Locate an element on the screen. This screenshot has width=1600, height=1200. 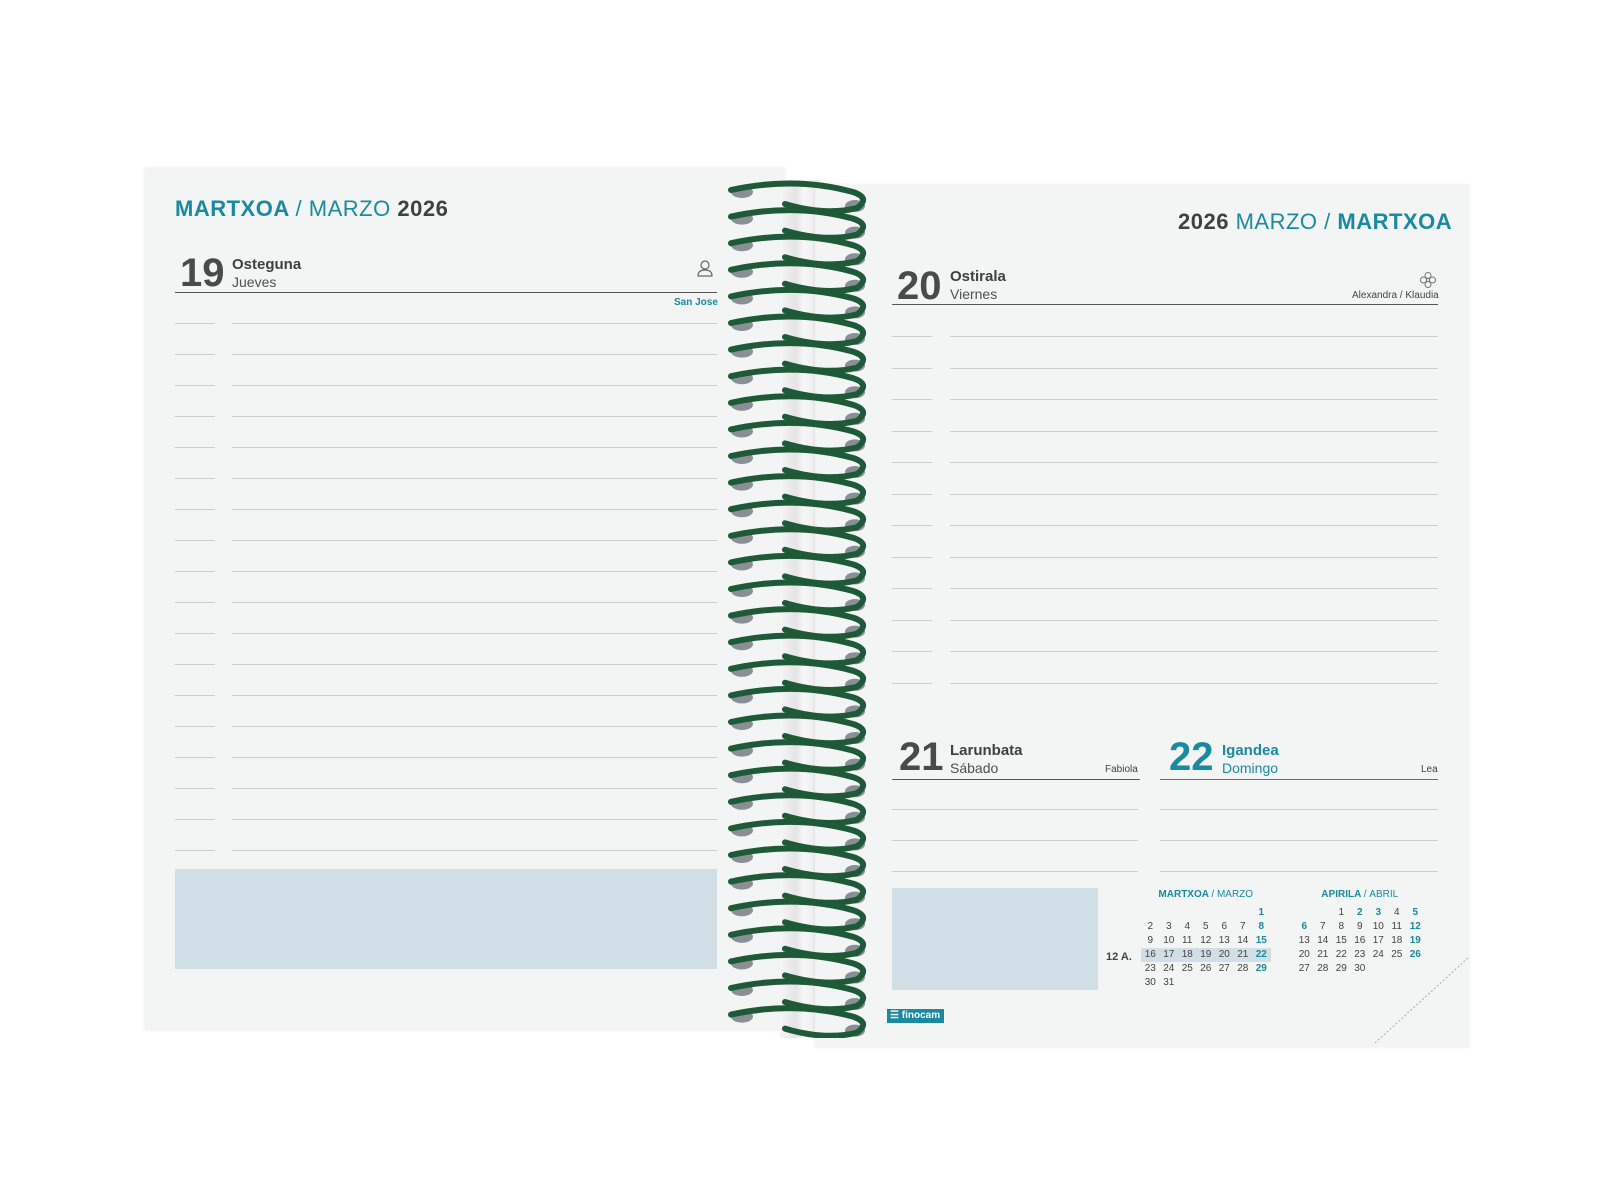
calendar-day: 16 is located at coordinates (1360, 940).